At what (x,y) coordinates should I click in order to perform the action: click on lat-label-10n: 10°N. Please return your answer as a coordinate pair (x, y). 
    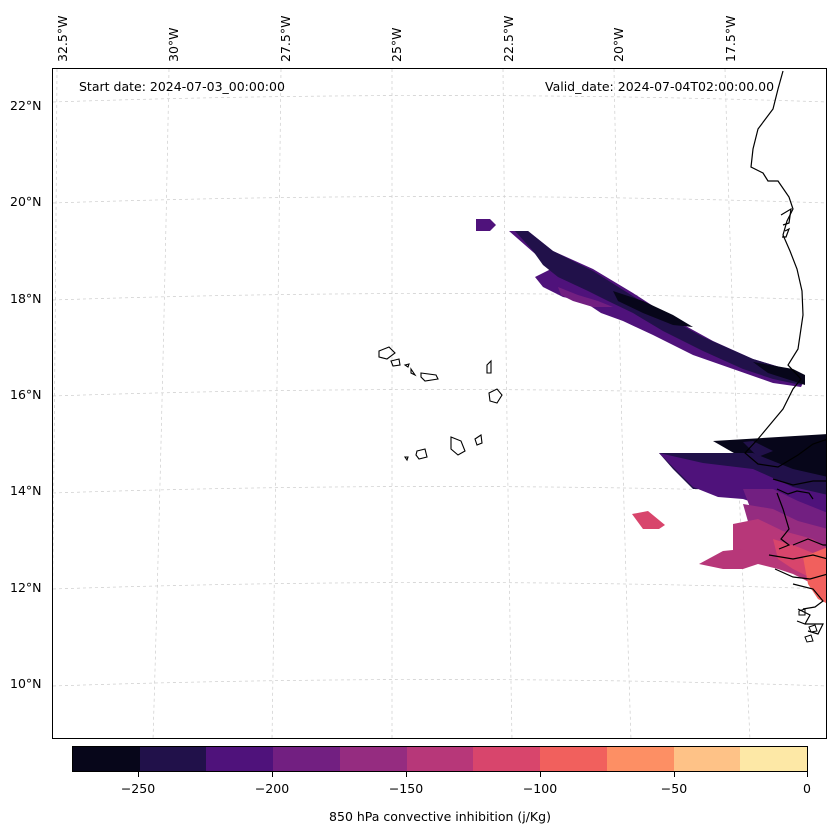
    Looking at the image, I should click on (26, 683).